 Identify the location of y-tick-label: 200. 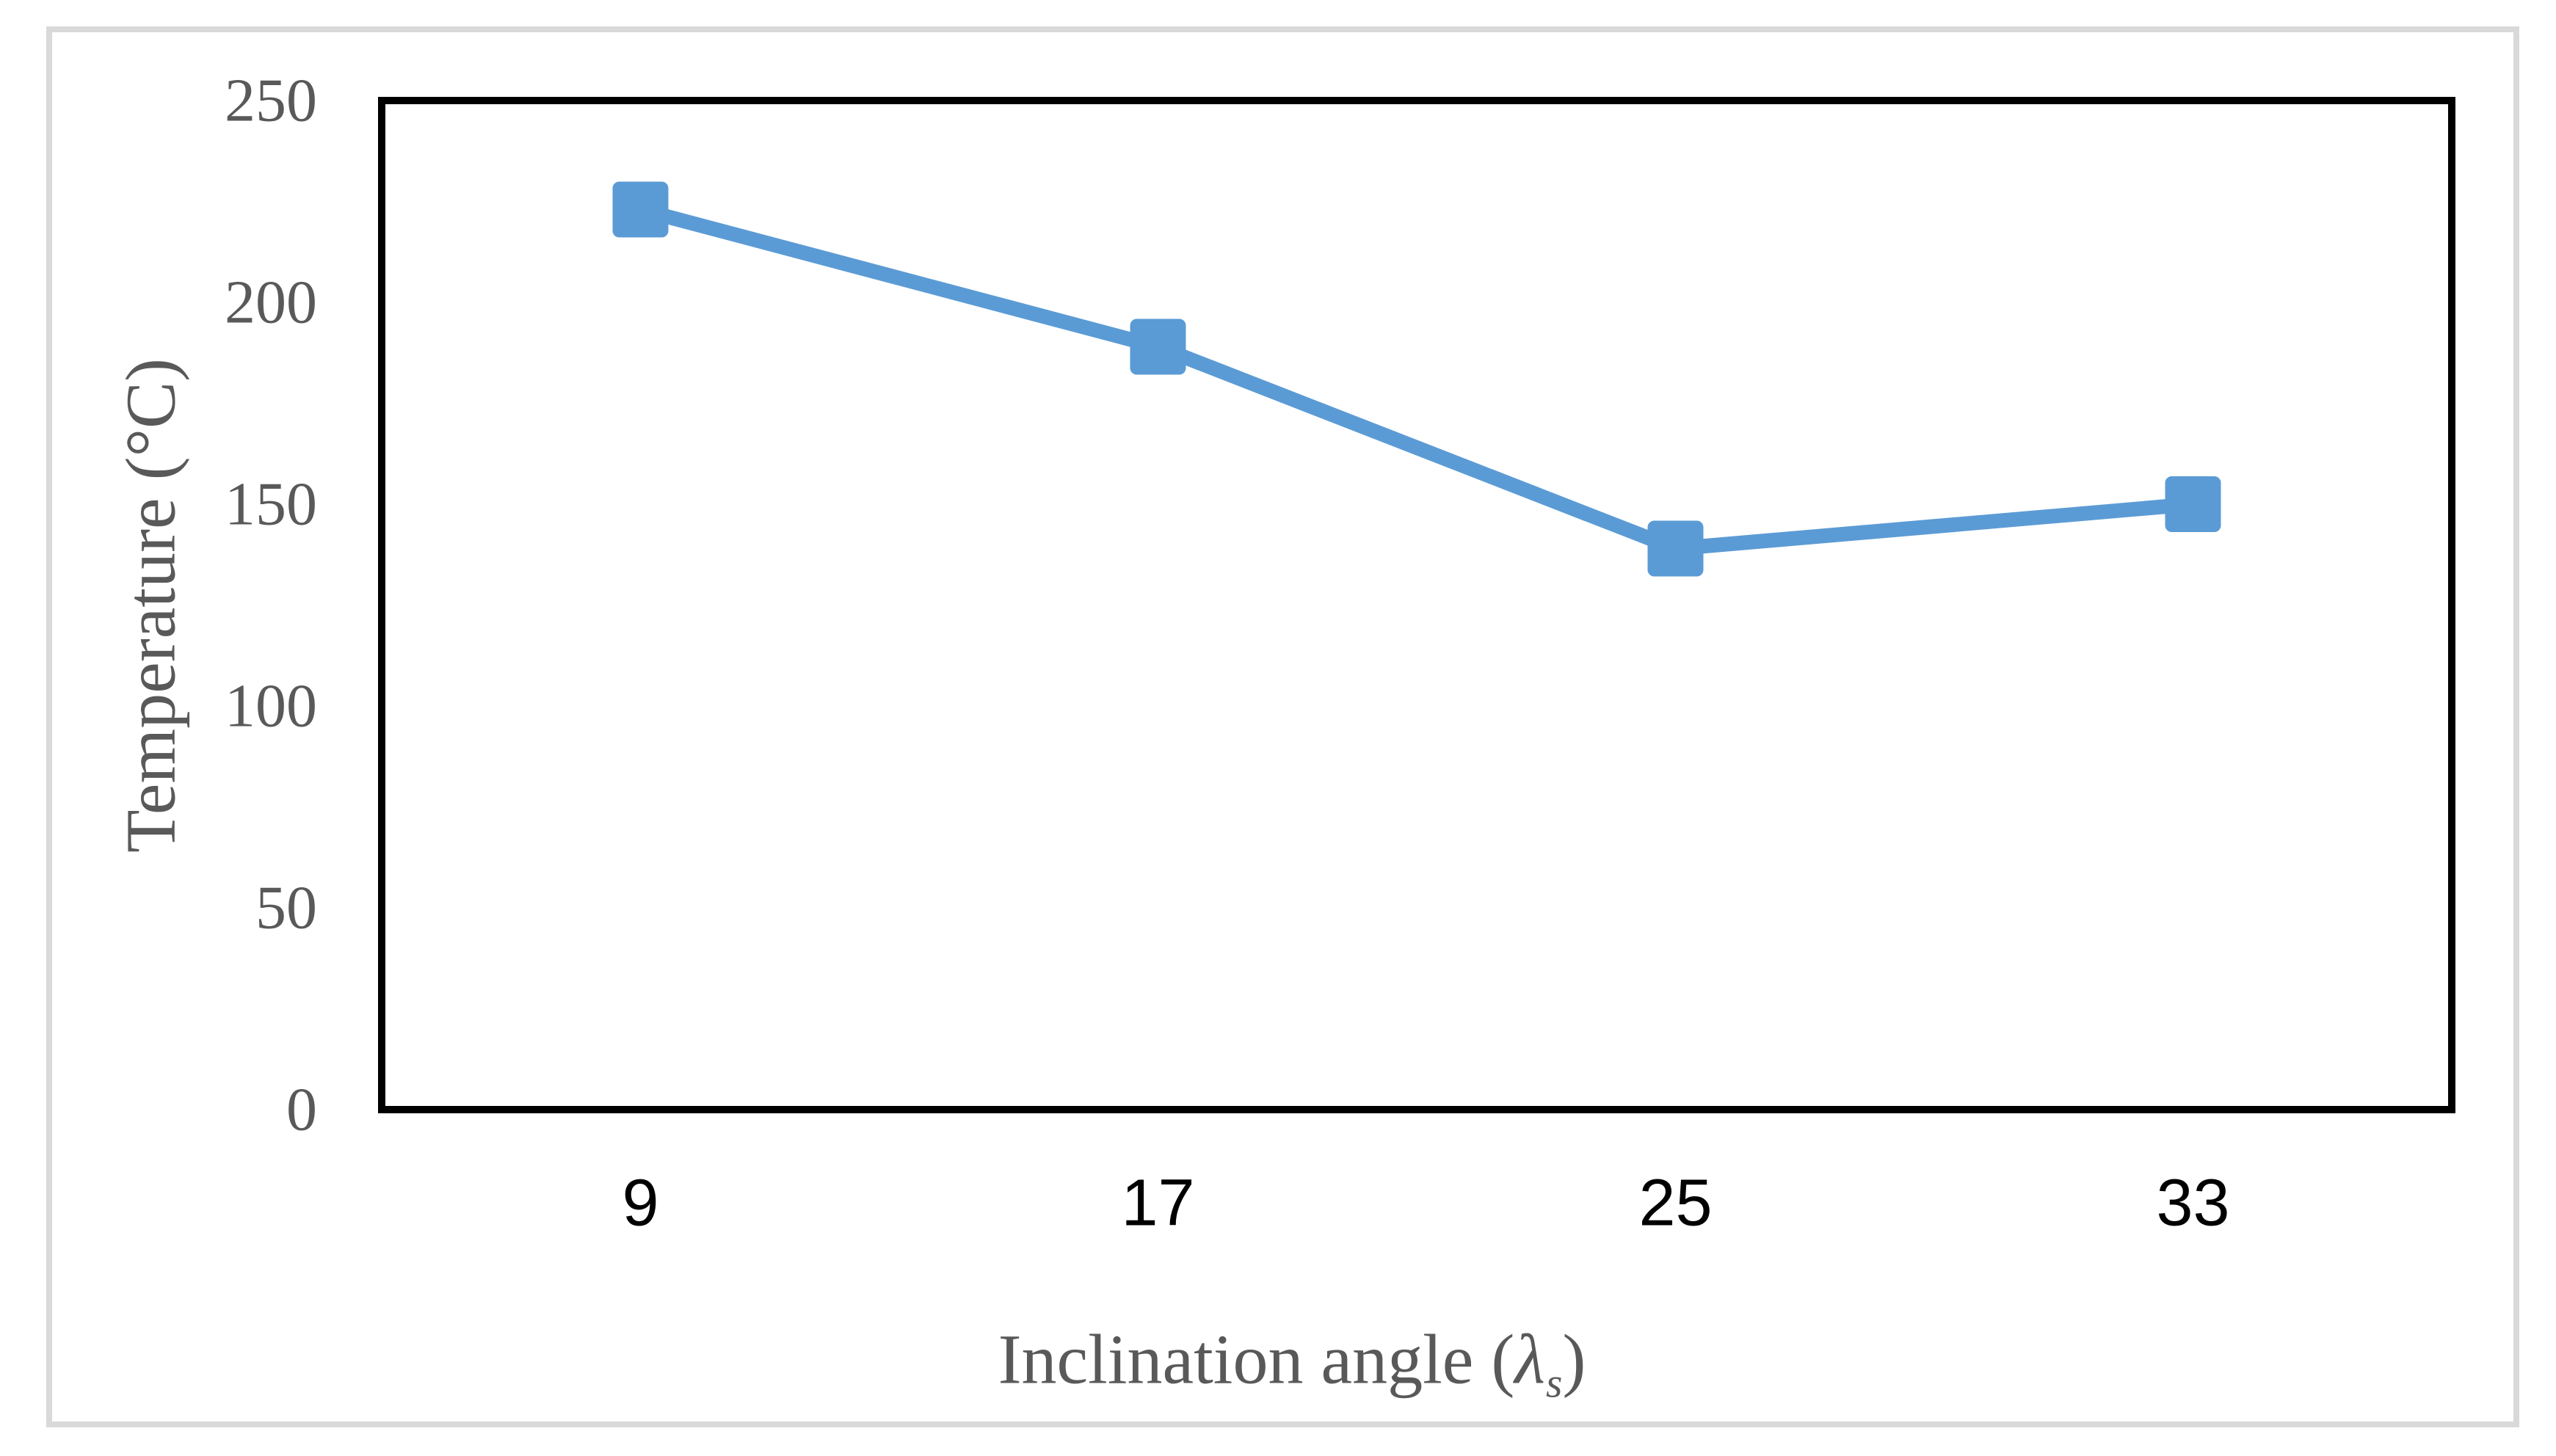
(271, 302).